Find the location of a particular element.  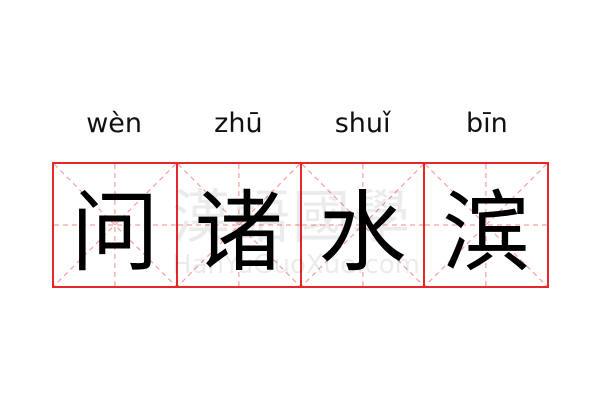

hanzi-2: 诸 is located at coordinates (238, 232).